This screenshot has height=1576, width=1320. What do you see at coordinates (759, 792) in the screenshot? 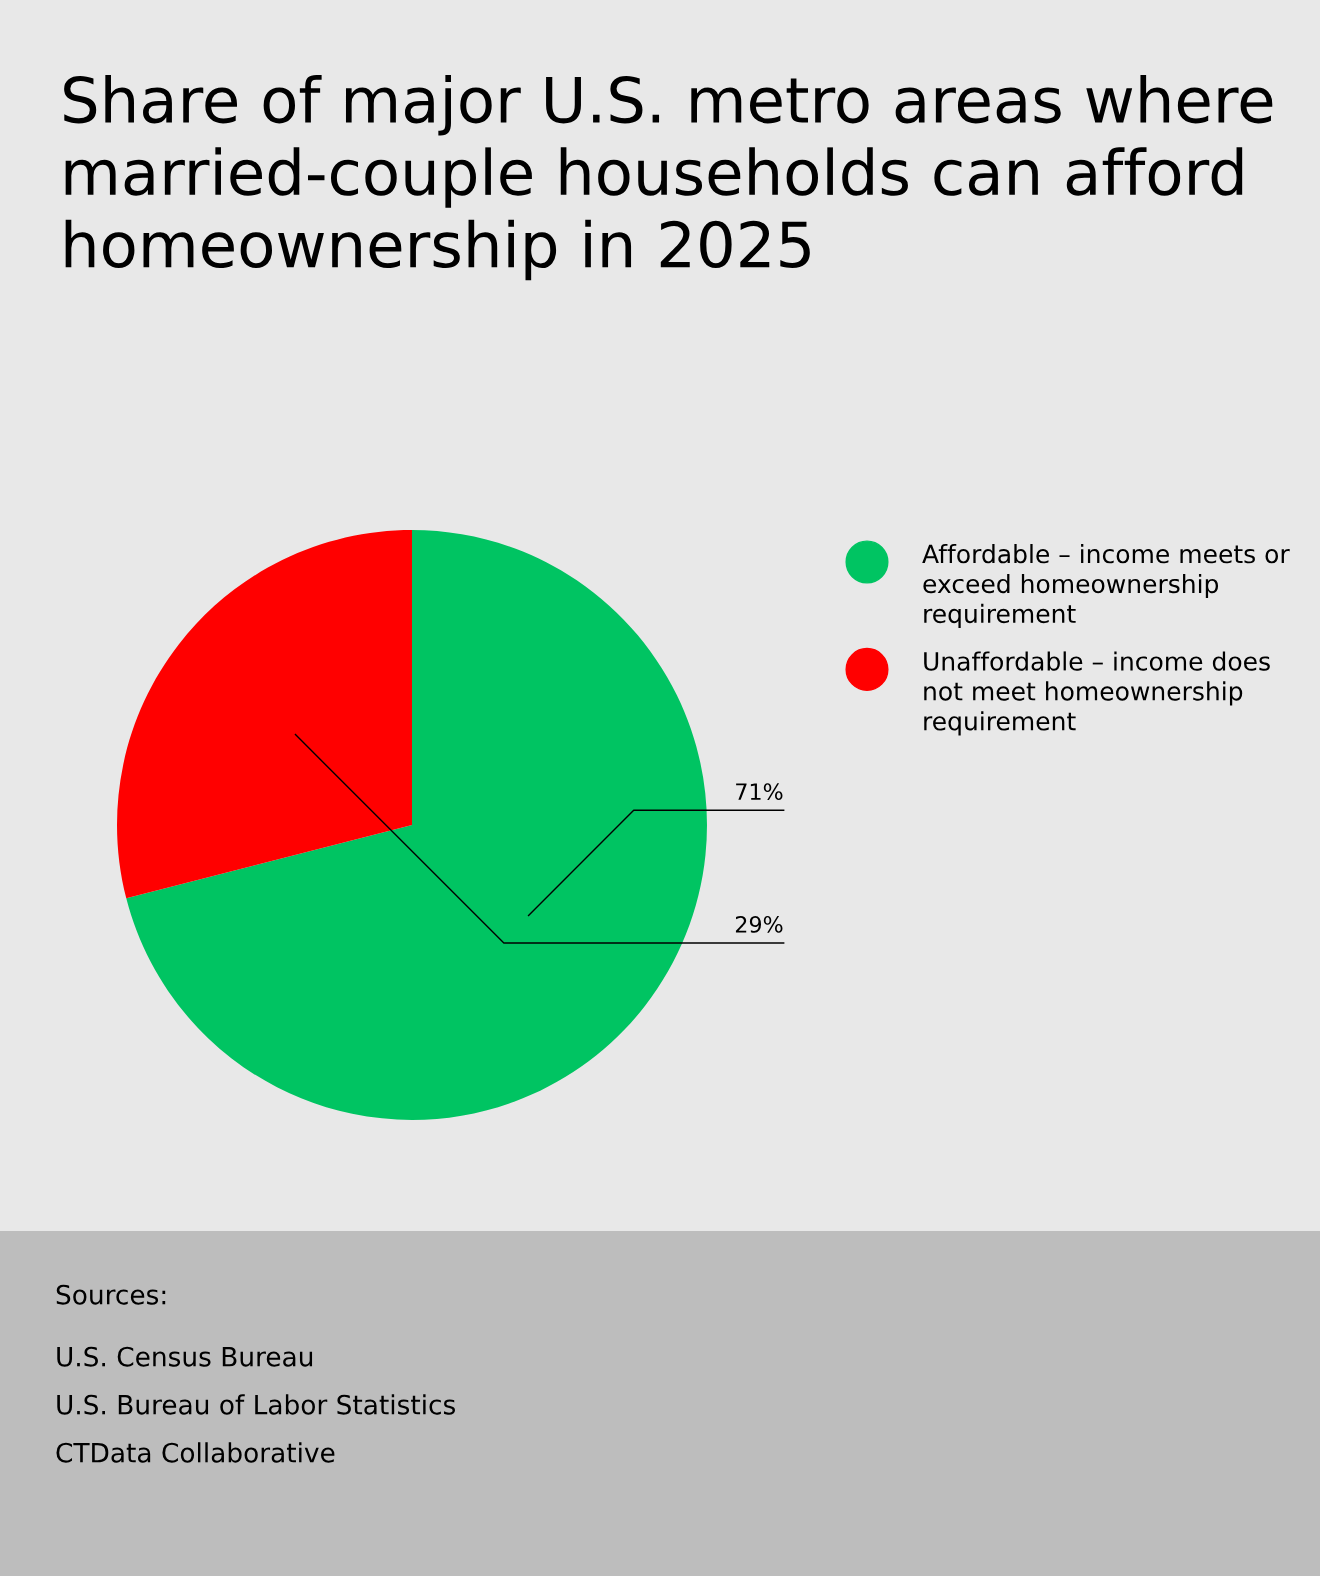
I see `data-label: 71%` at bounding box center [759, 792].